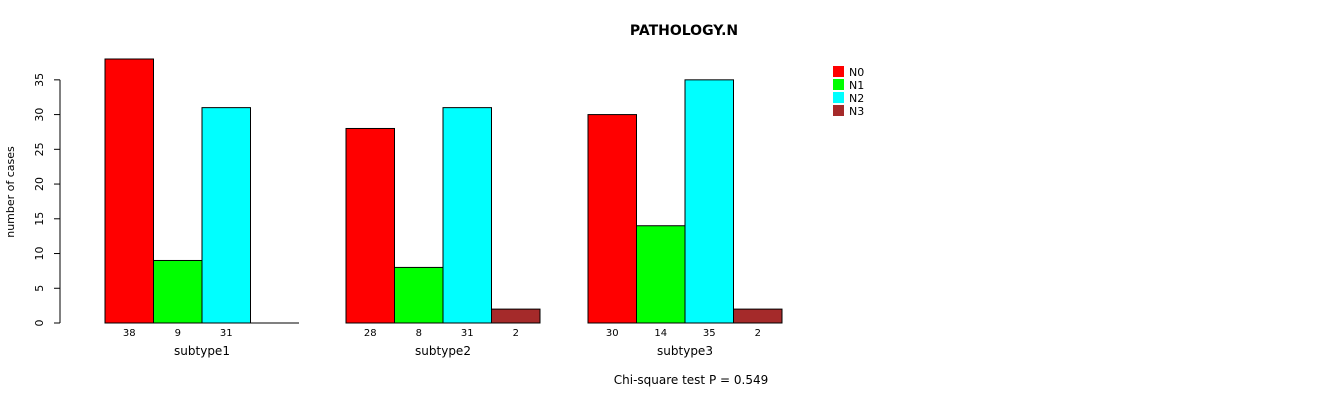 The image size is (1340, 400). What do you see at coordinates (129, 191) in the screenshot?
I see `bar-subtype1-N0` at bounding box center [129, 191].